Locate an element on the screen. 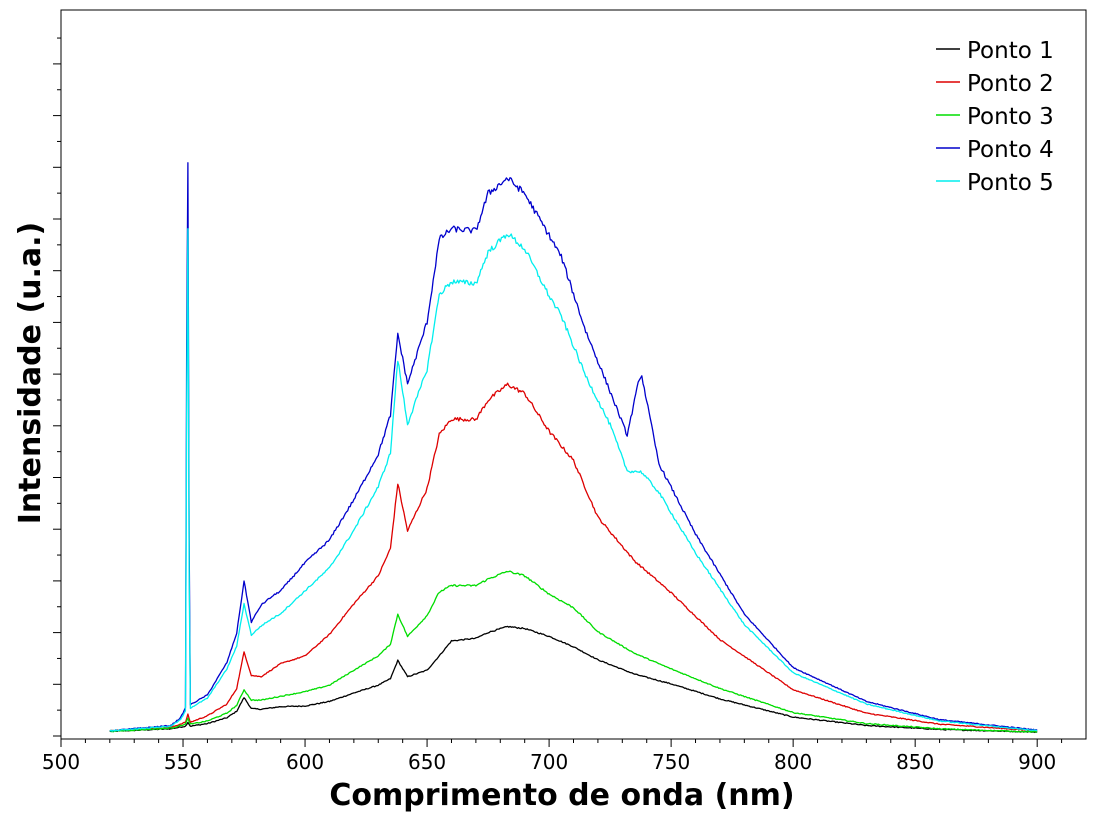 The height and width of the screenshot is (822, 1102). legend-label-5: Ponto 5 is located at coordinates (1010, 183).